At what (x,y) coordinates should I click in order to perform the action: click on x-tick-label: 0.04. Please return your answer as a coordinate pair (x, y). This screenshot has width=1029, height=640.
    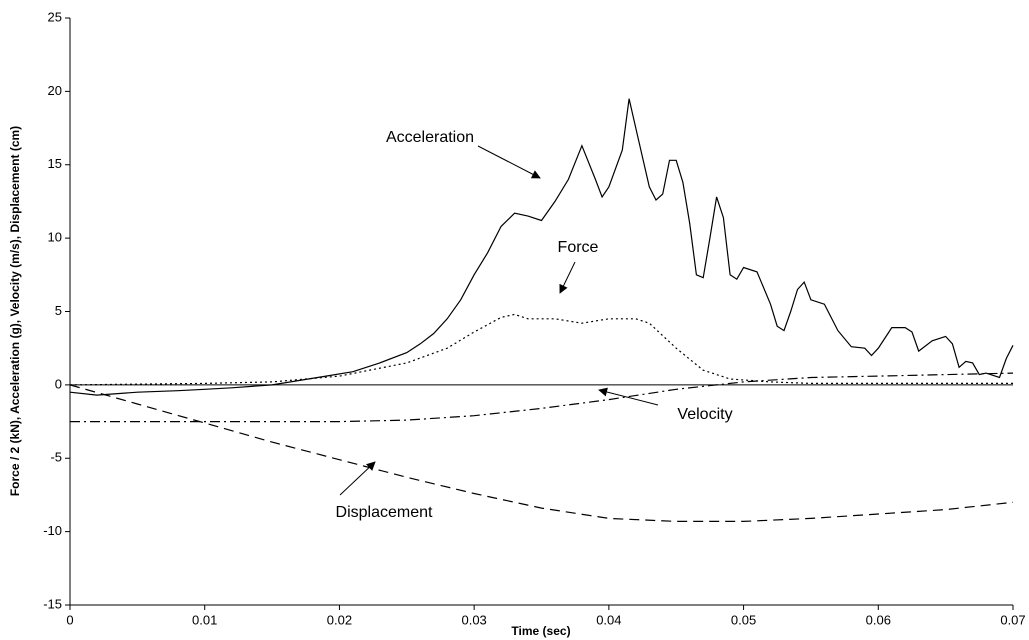
    Looking at the image, I should click on (608, 619).